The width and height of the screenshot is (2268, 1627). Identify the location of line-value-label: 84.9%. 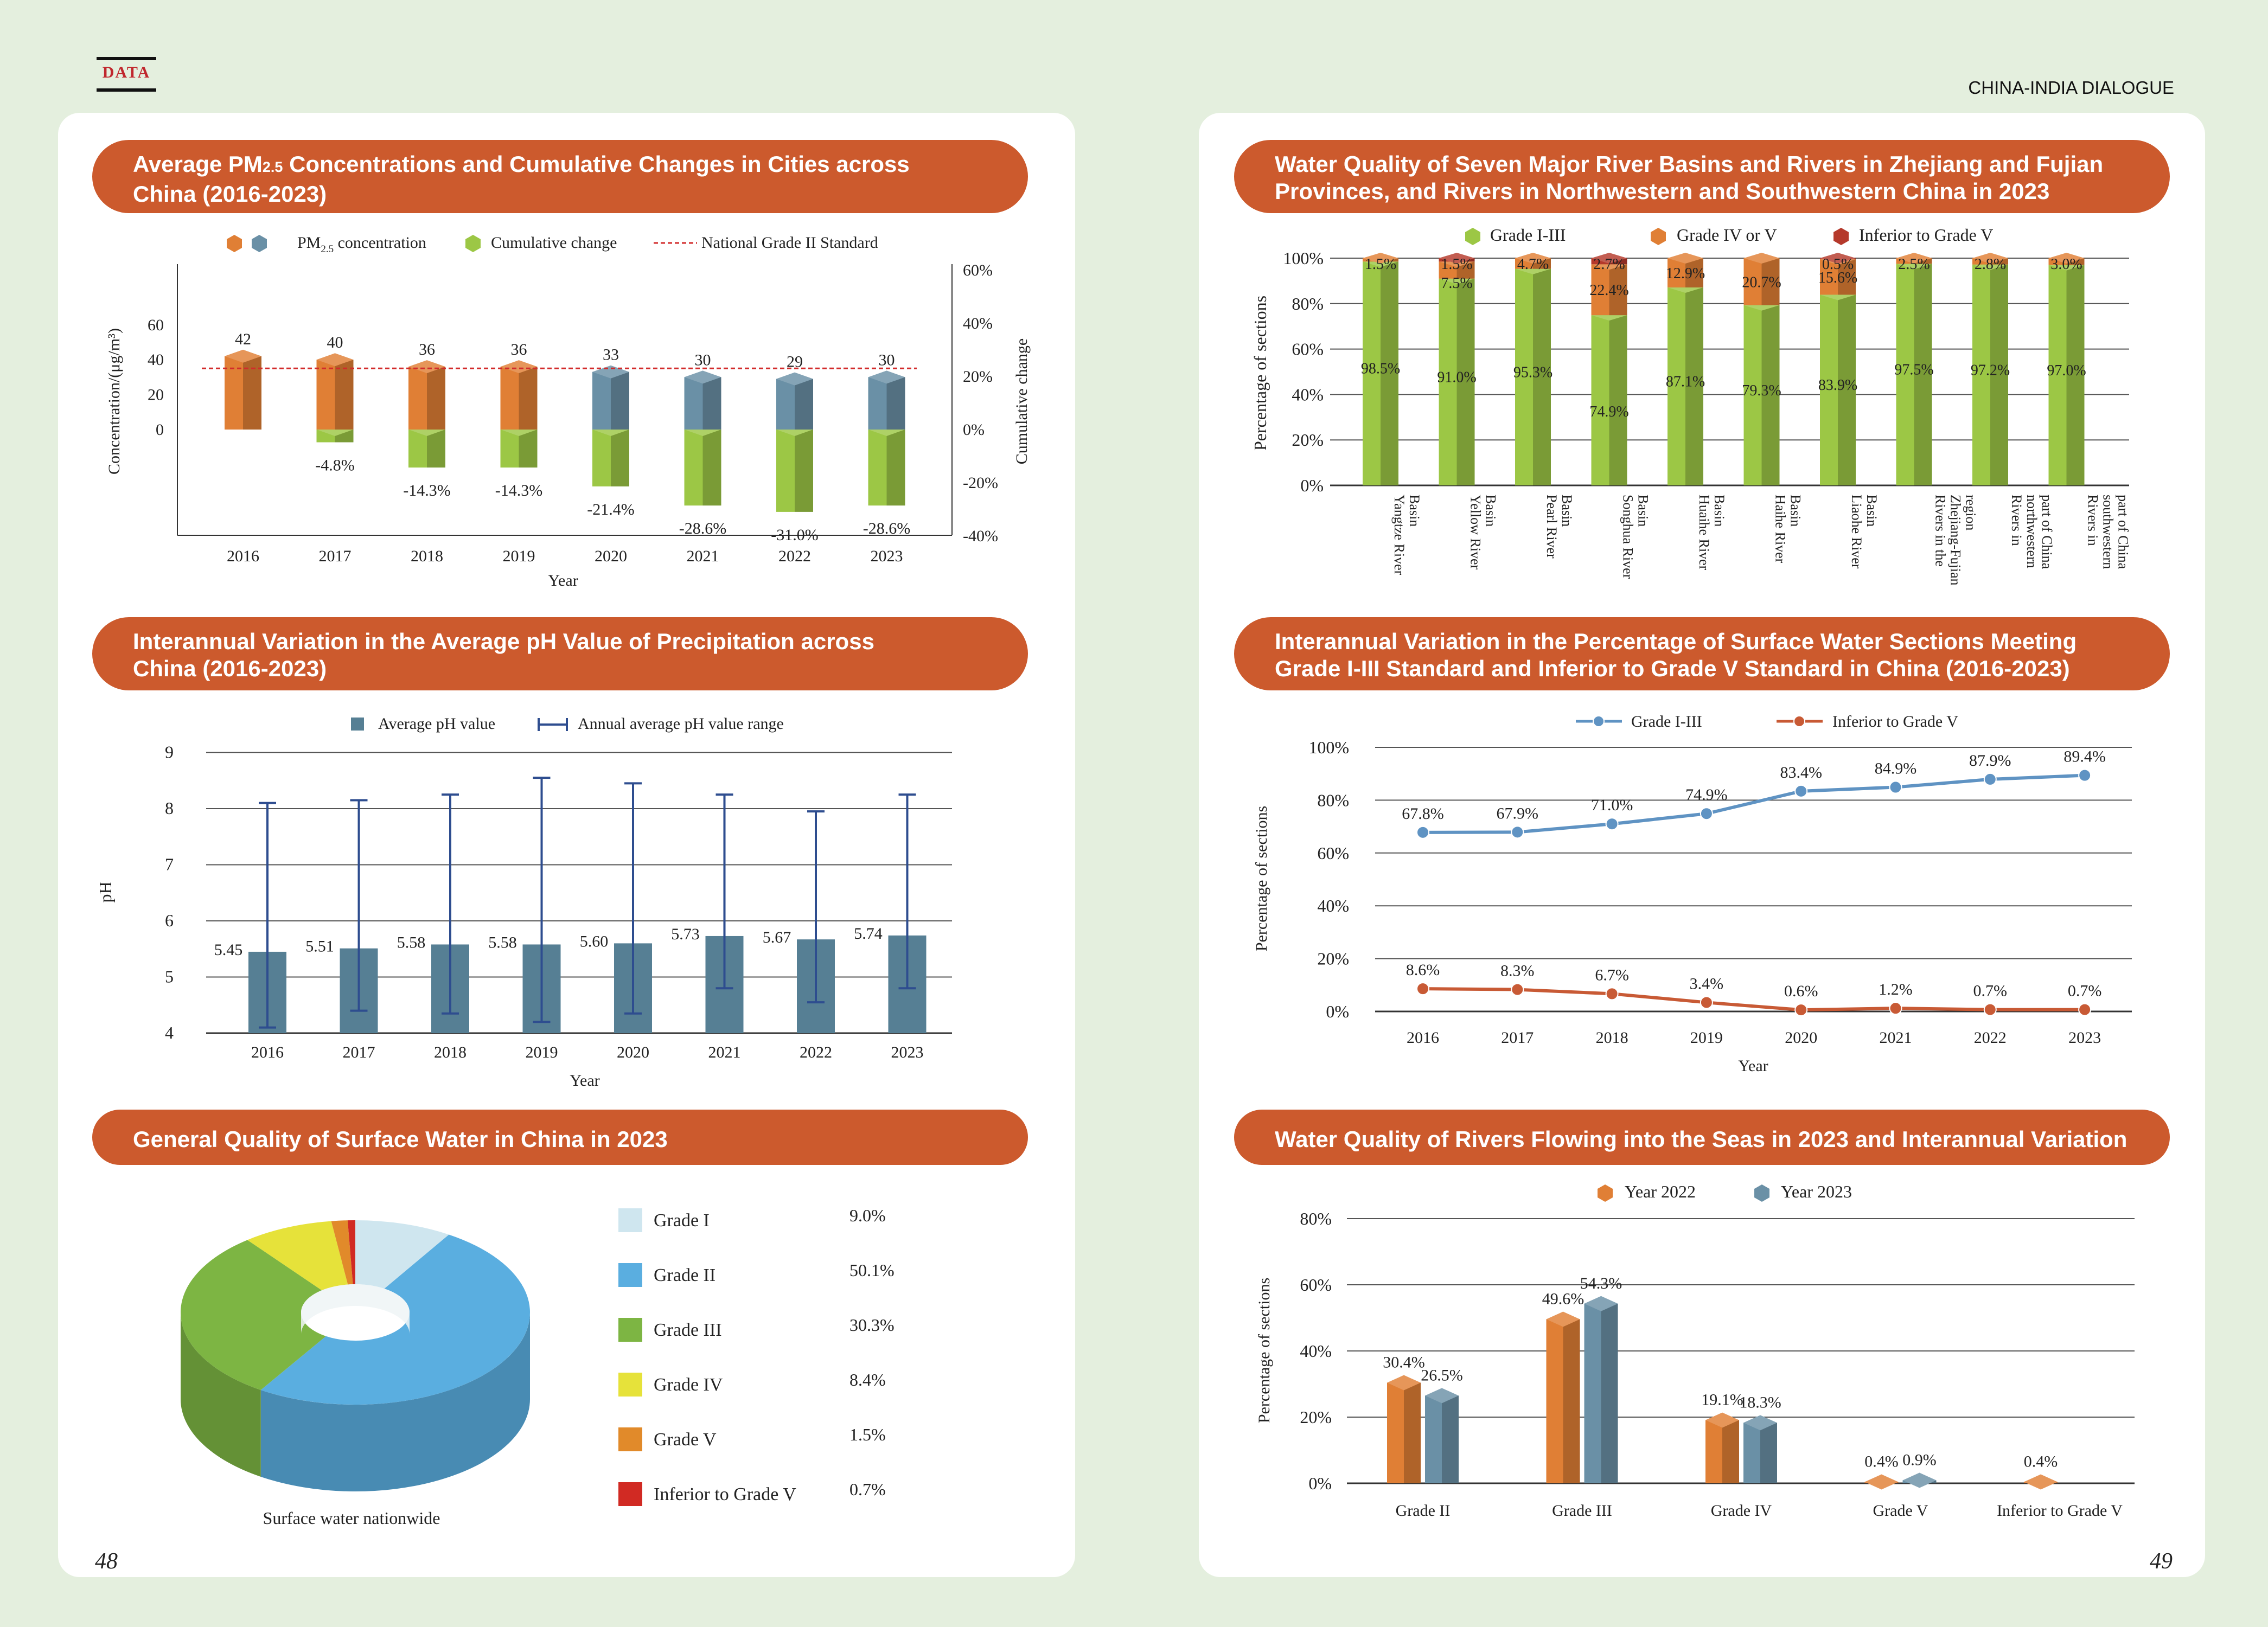
(1896, 769).